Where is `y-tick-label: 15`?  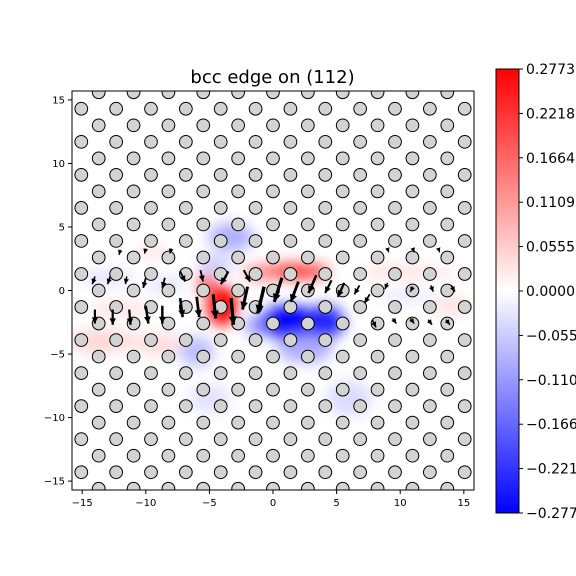 y-tick-label: 15 is located at coordinates (58, 100).